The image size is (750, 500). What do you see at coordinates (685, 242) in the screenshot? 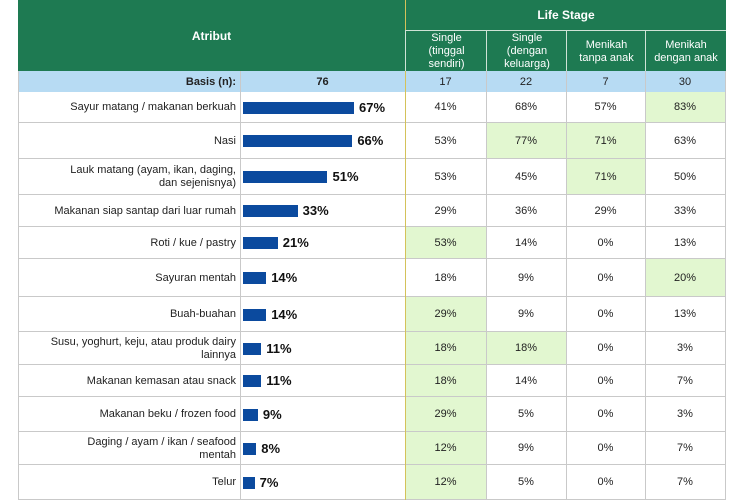
I see `table-cell: 13%` at bounding box center [685, 242].